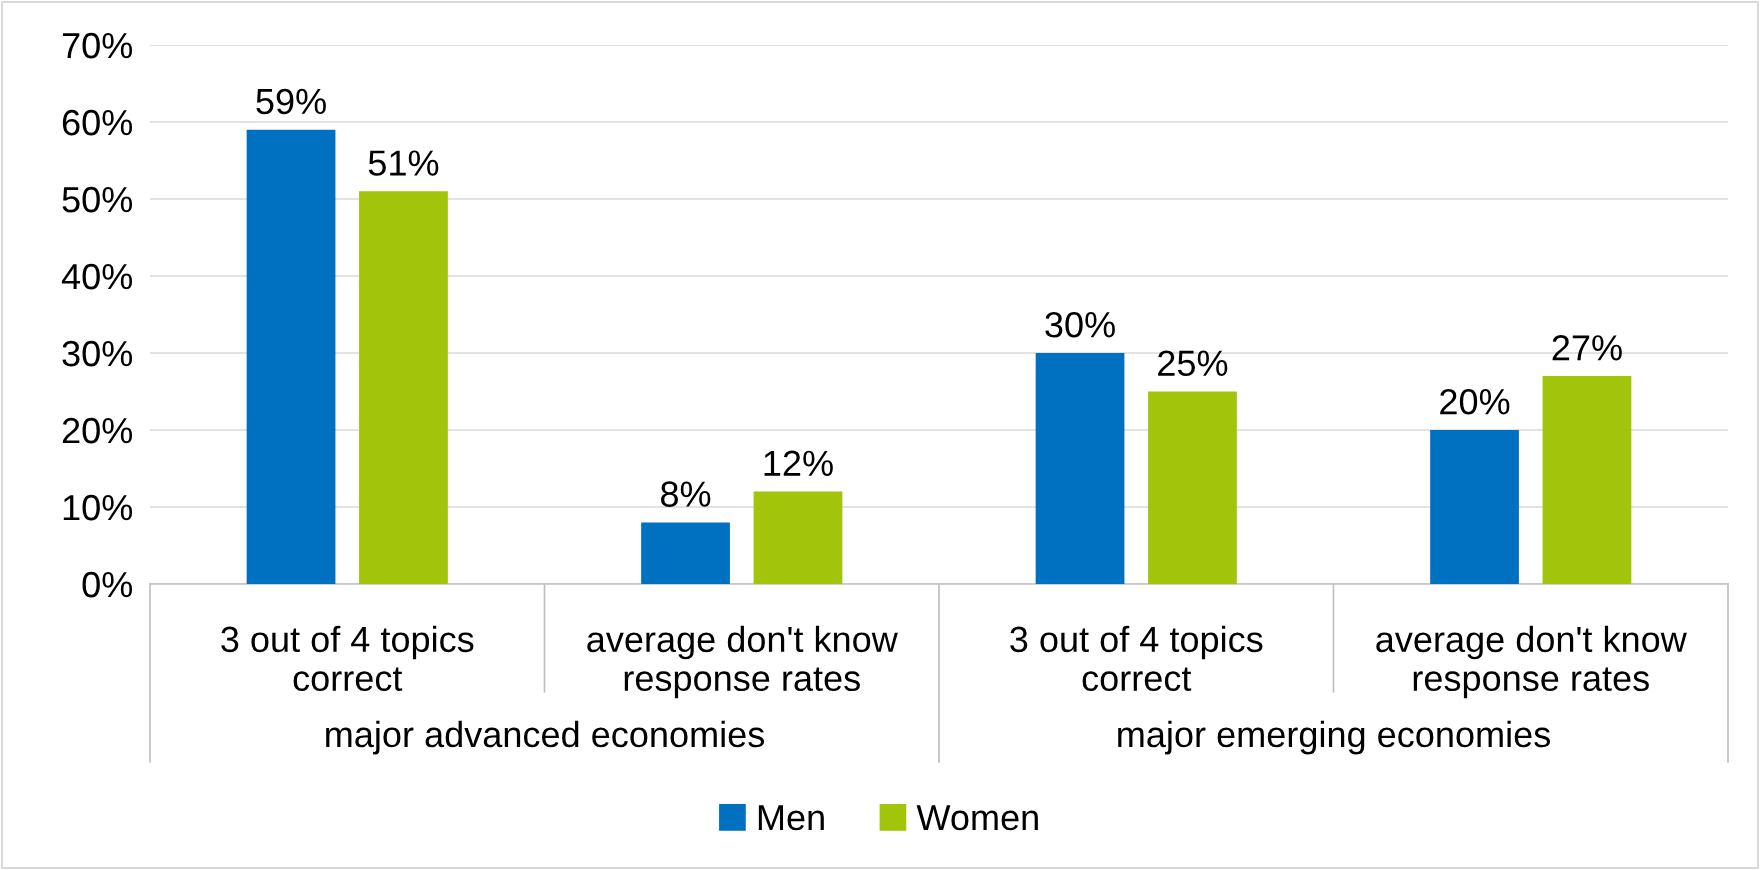  Describe the element at coordinates (1475, 401) in the screenshot. I see `data-label: 20%` at that location.